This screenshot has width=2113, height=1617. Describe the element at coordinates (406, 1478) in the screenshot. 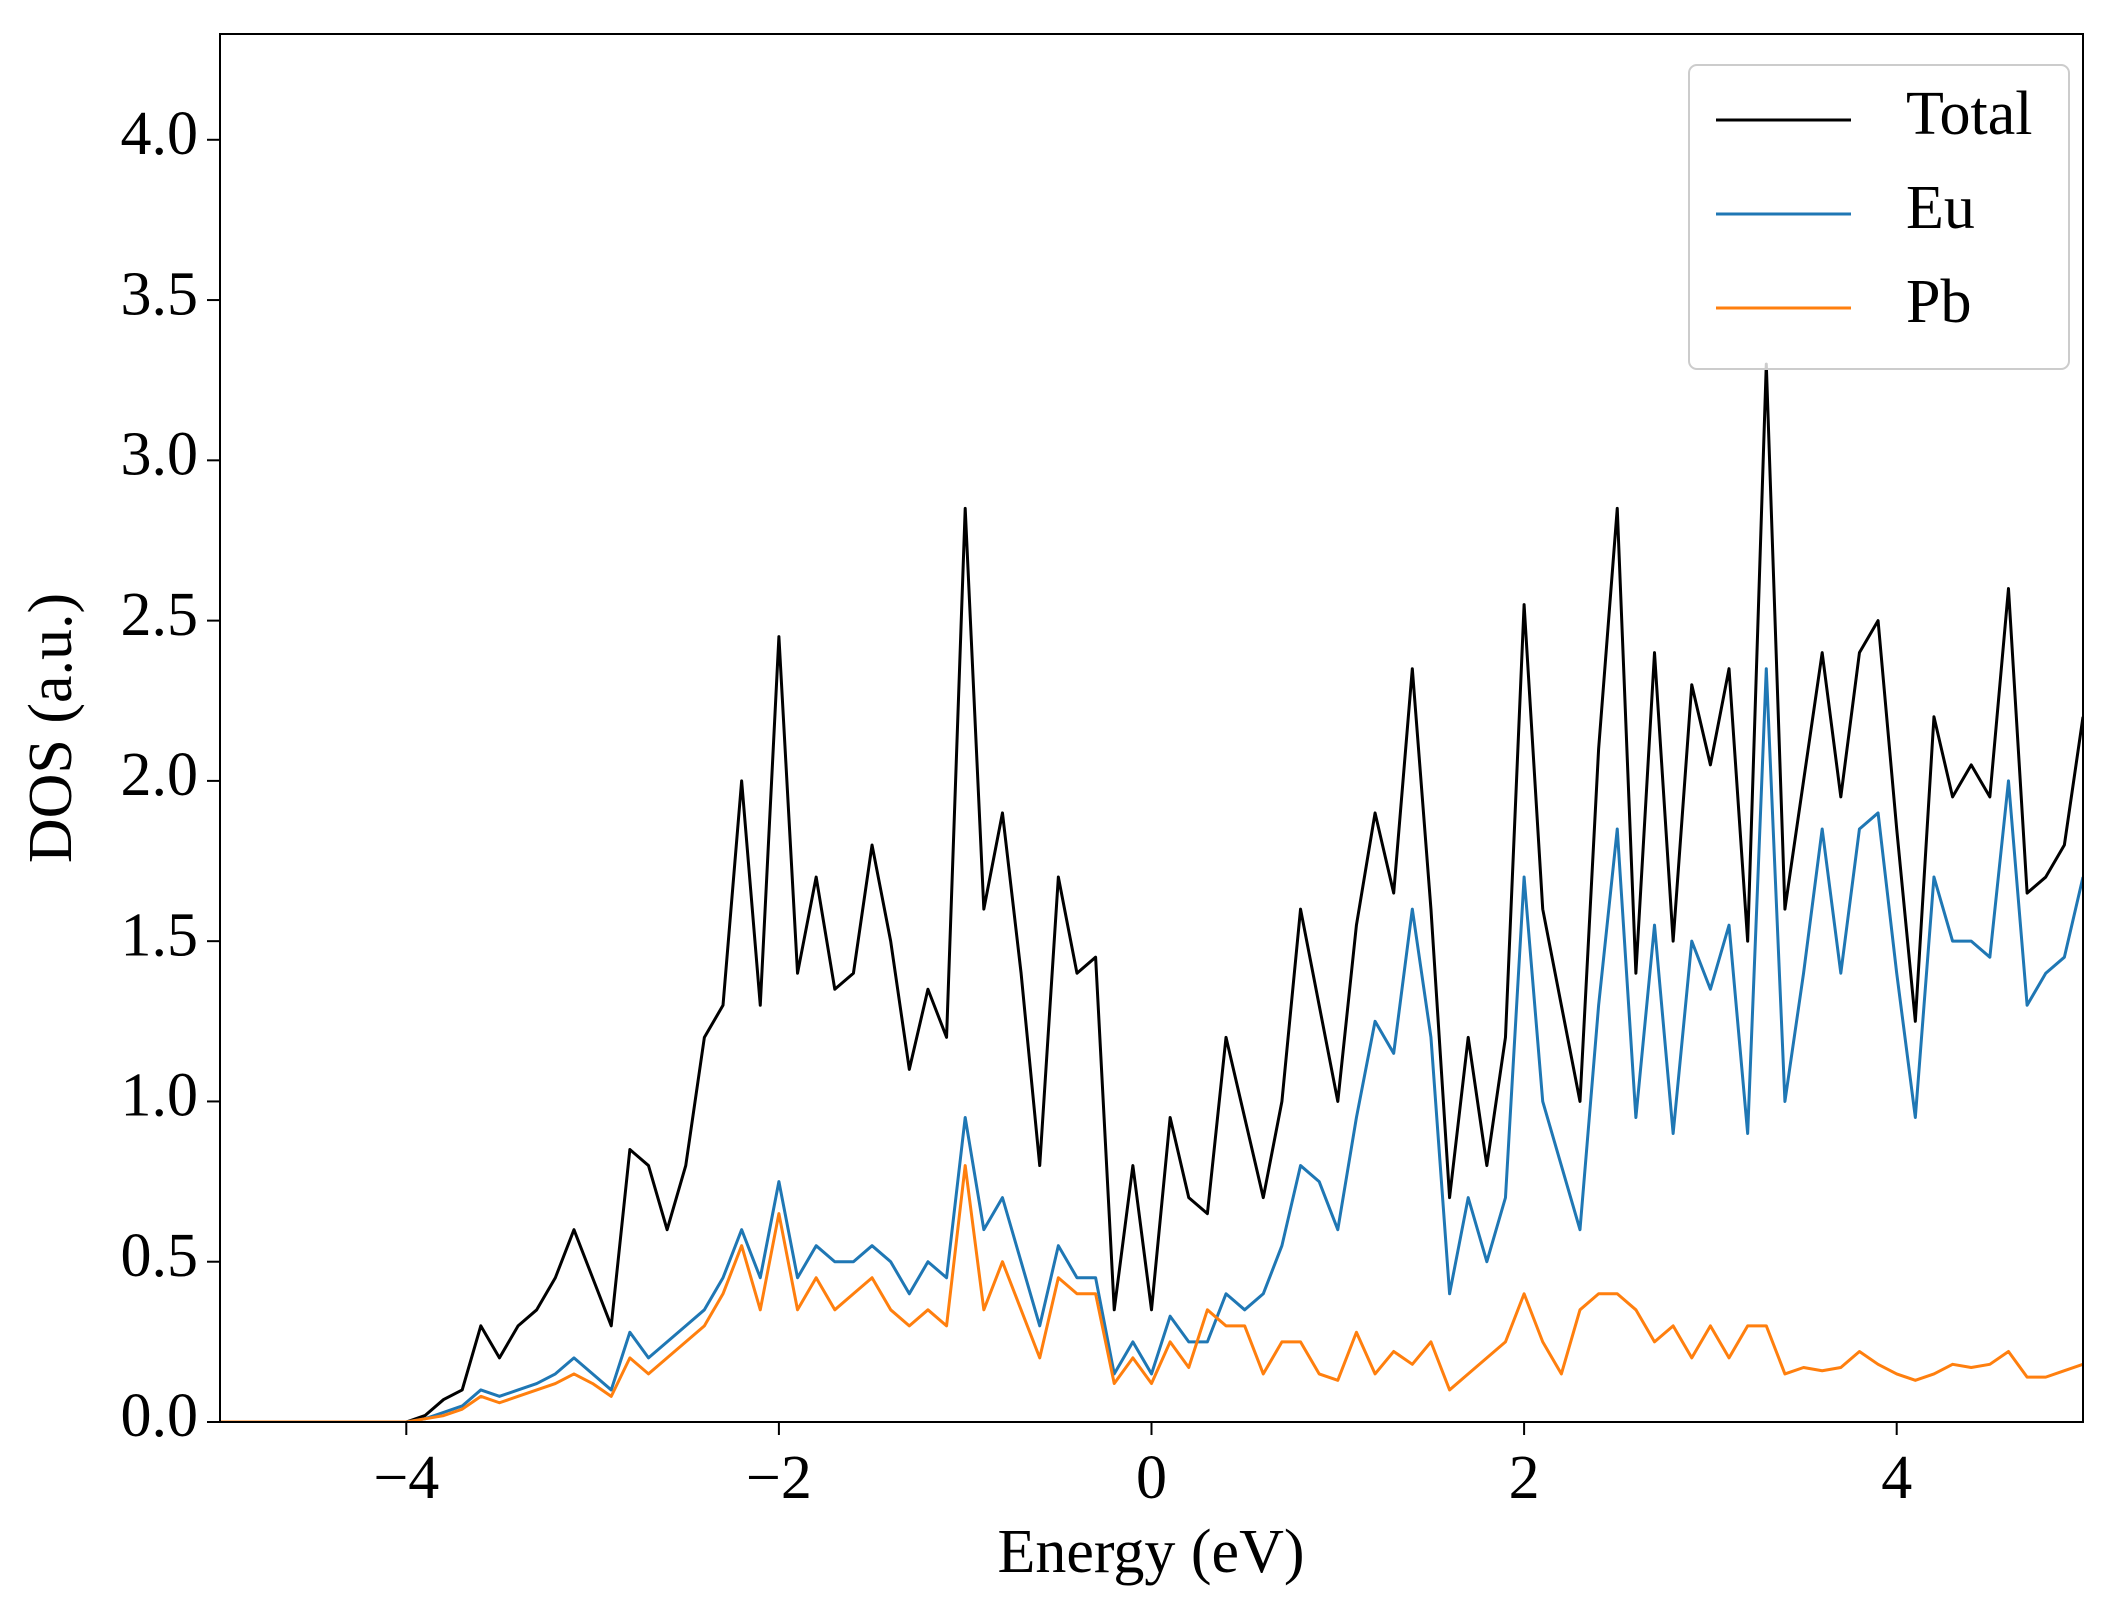

I see `x-tick-label: −4` at that location.